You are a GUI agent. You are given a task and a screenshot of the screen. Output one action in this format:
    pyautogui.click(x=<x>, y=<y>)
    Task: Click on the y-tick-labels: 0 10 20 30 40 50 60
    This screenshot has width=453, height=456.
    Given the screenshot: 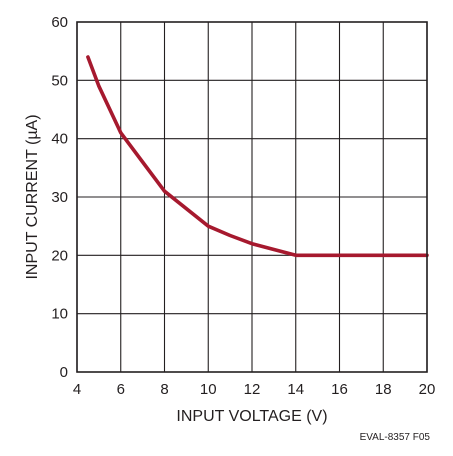 What is the action you would take?
    pyautogui.click(x=59, y=197)
    